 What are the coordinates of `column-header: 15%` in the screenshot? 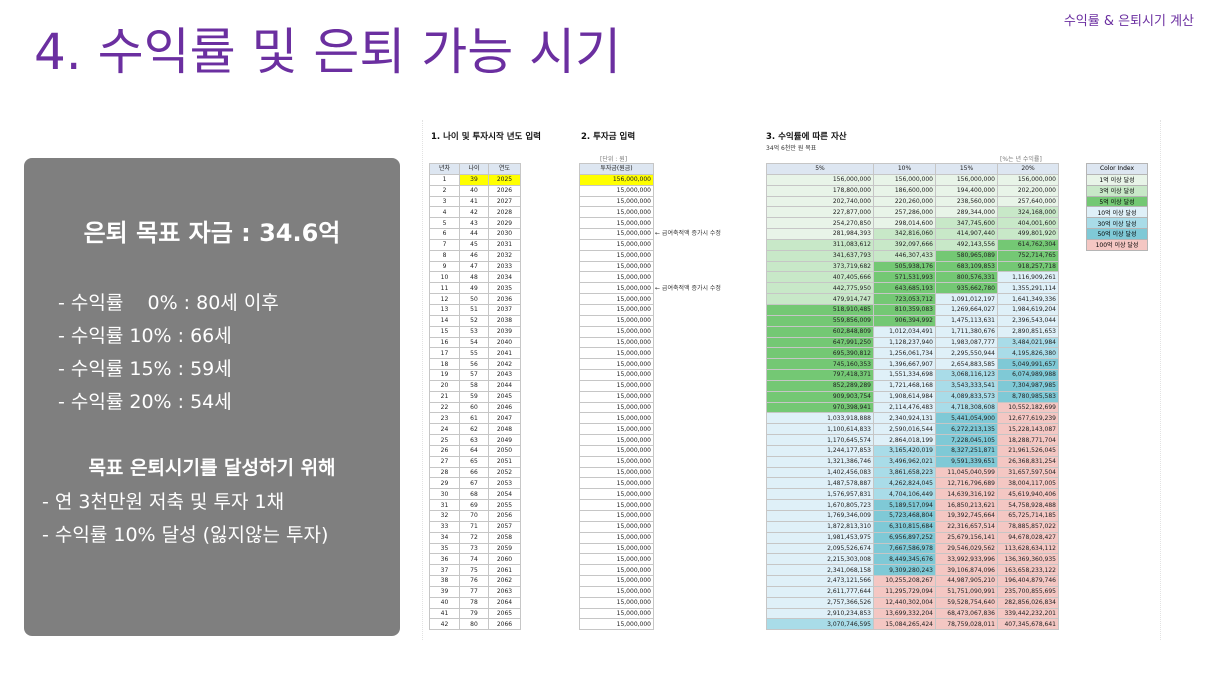 It's located at (966, 169).